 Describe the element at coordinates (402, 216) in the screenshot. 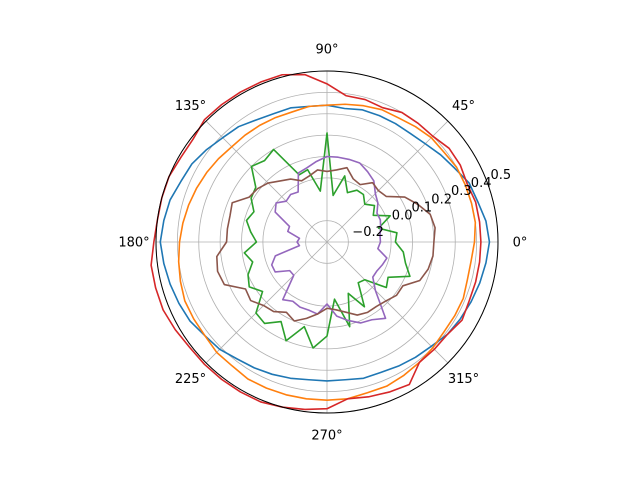

I see `r-tick-label: 0.0` at that location.